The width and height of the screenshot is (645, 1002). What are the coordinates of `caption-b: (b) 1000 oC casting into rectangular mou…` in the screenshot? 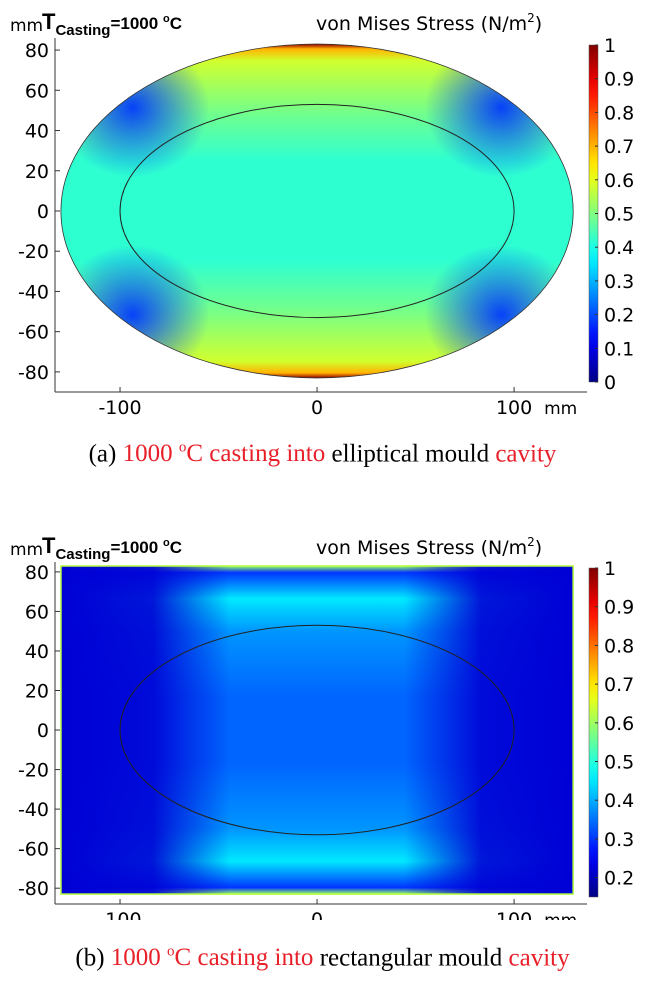 It's located at (322, 958).